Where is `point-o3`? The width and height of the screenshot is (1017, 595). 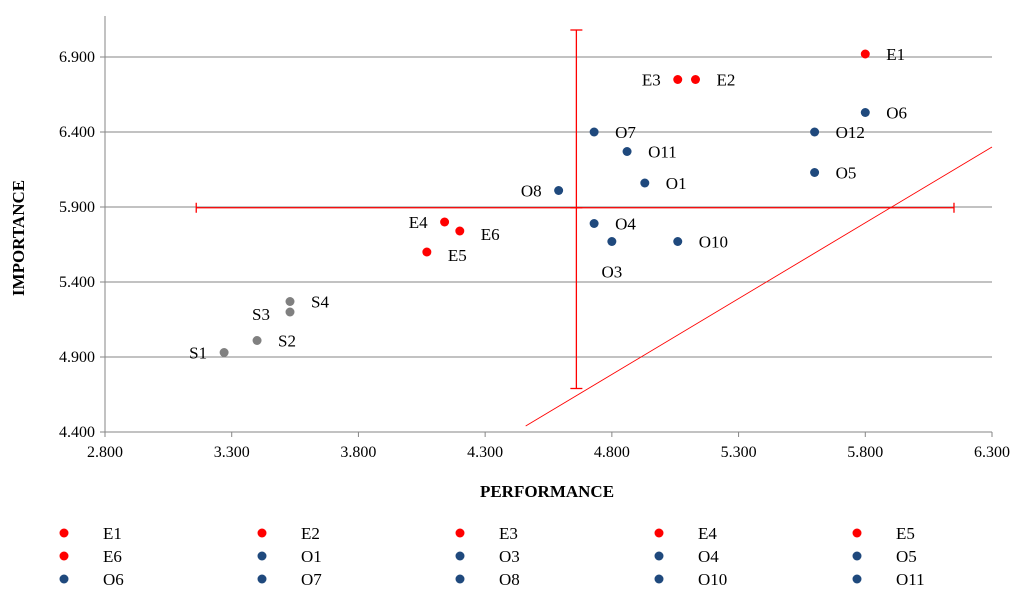 point-o3 is located at coordinates (612, 241).